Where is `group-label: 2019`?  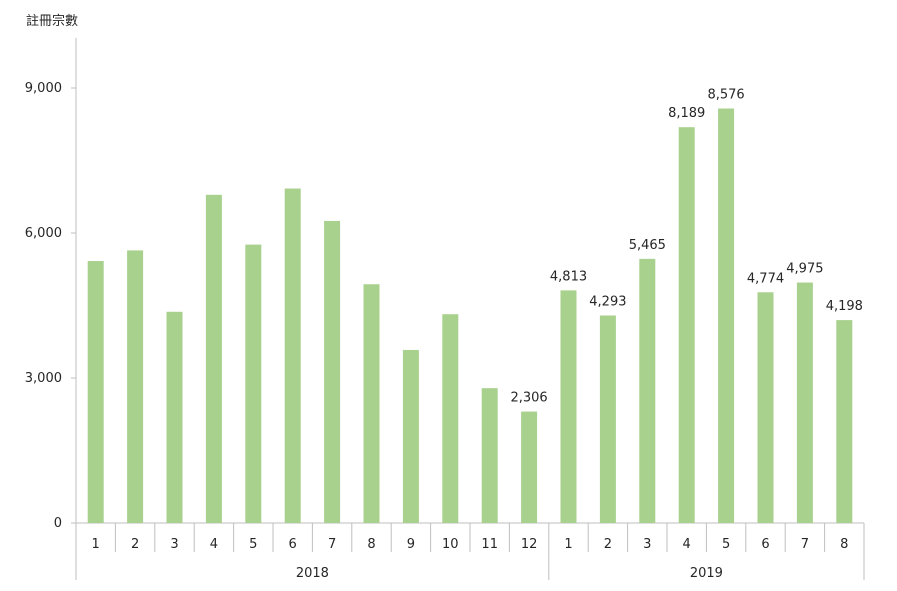 group-label: 2019 is located at coordinates (706, 573).